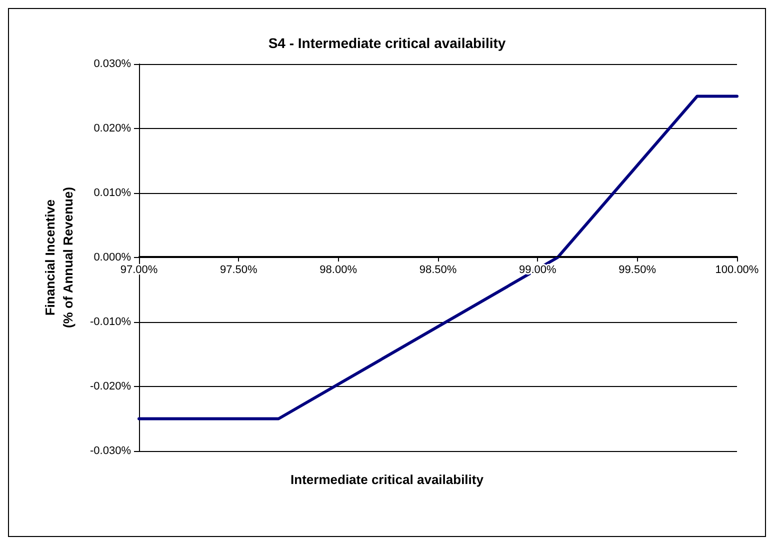 The height and width of the screenshot is (547, 776). Describe the element at coordinates (111, 386) in the screenshot. I see `y-tick-label: -0.020%` at that location.